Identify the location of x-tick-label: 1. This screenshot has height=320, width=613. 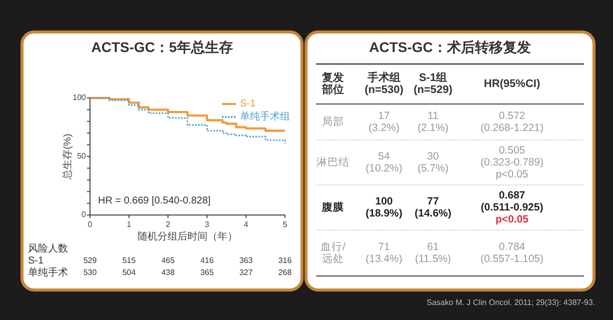
(129, 225).